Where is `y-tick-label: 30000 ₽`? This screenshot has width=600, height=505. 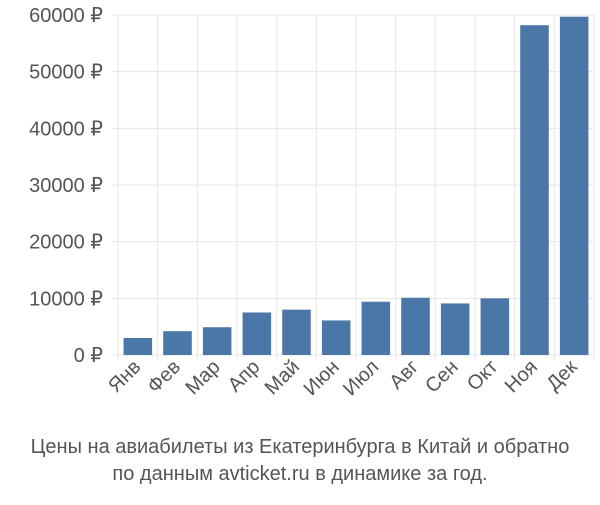
y-tick-label: 30000 ₽ is located at coordinates (66, 186).